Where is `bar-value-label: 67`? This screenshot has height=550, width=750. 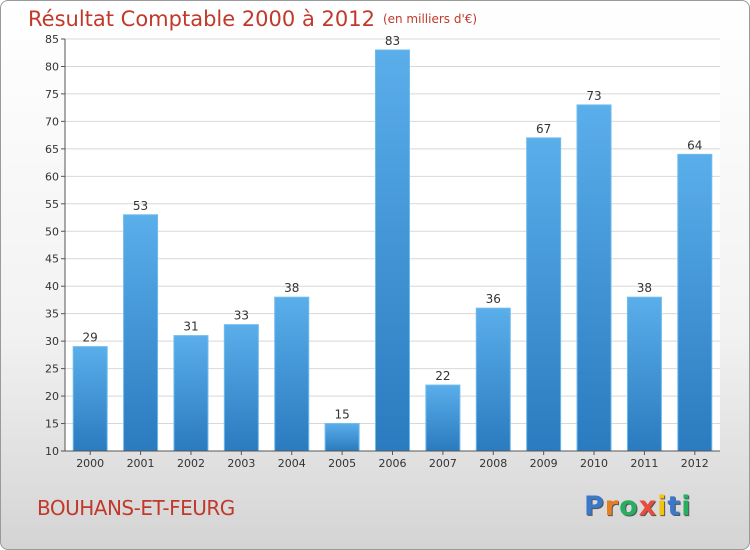
bar-value-label: 67 is located at coordinates (543, 129).